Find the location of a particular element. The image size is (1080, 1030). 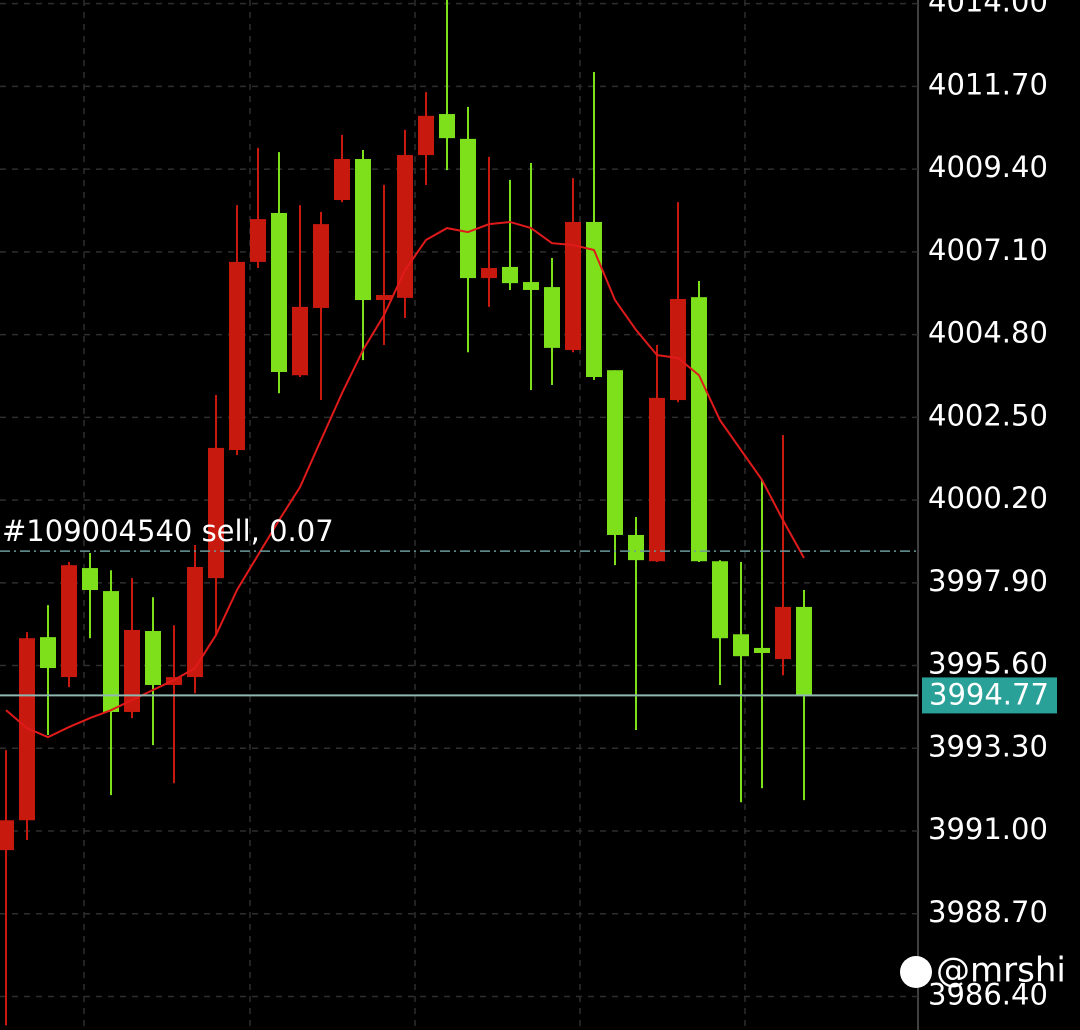

y-tick-label: 3986.40 is located at coordinates (988, 995).